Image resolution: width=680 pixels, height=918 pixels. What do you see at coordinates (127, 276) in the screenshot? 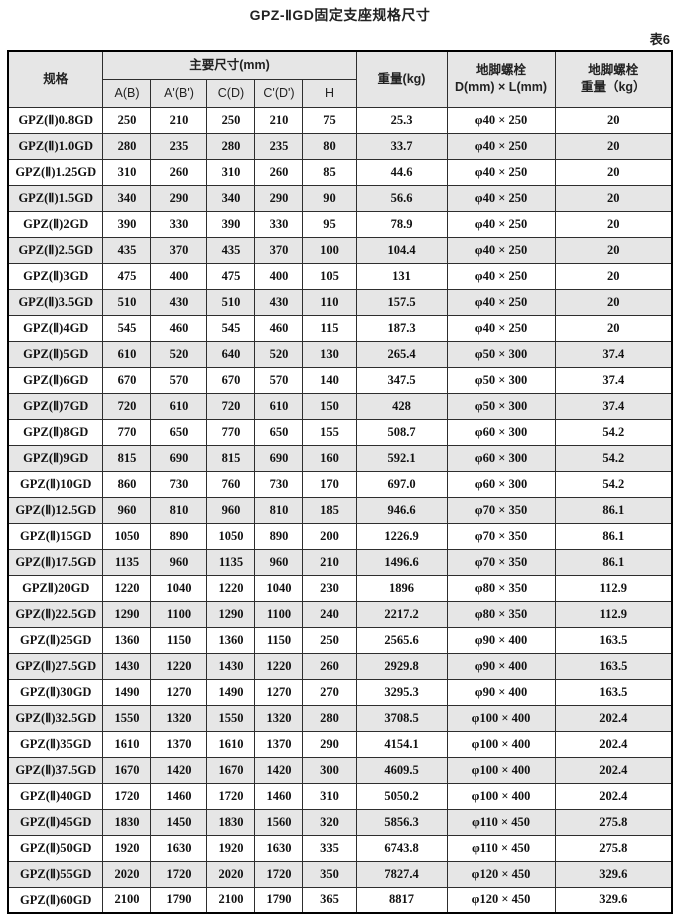
I see `dim-a-cell: 475` at bounding box center [127, 276].